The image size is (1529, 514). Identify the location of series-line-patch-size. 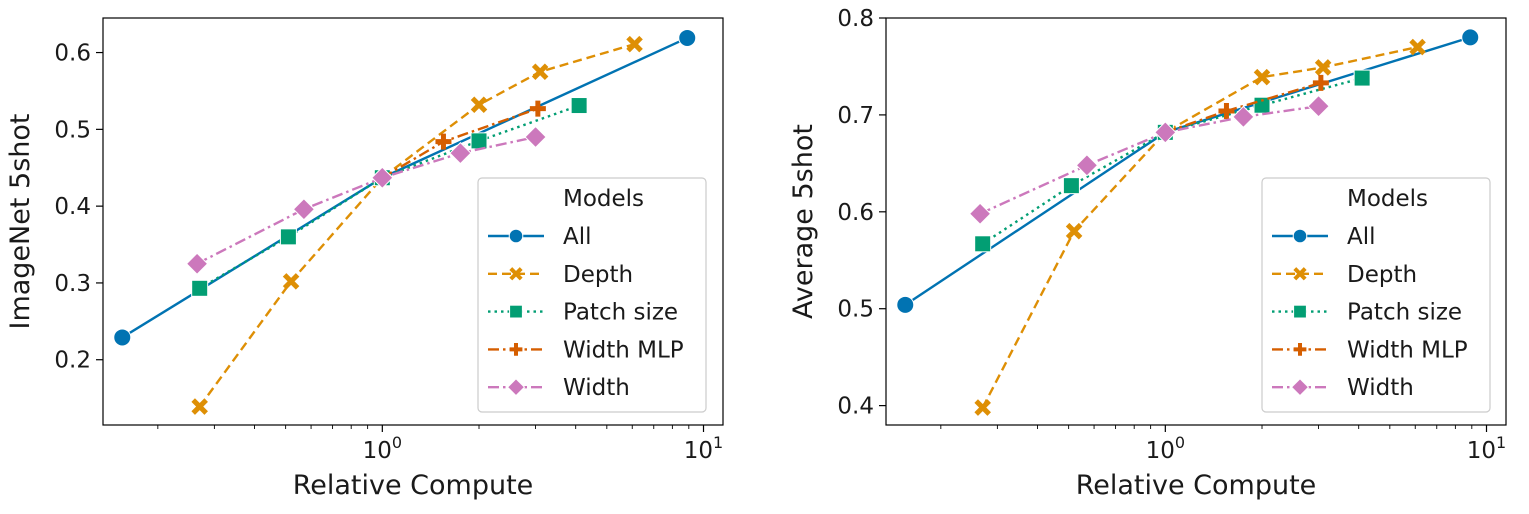
(389, 197).